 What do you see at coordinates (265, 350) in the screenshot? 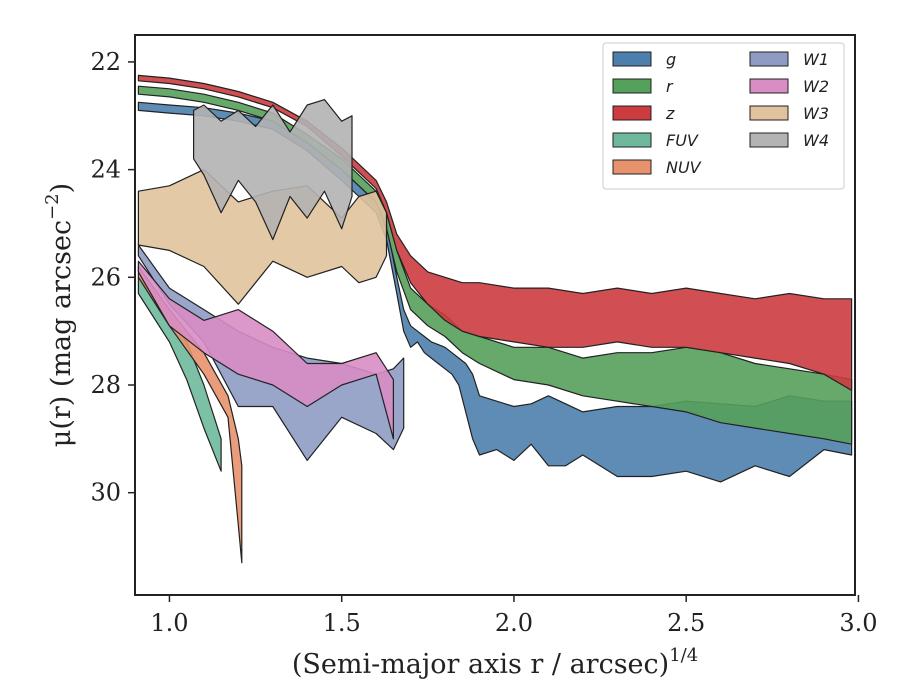
I see `series-band-w2` at bounding box center [265, 350].